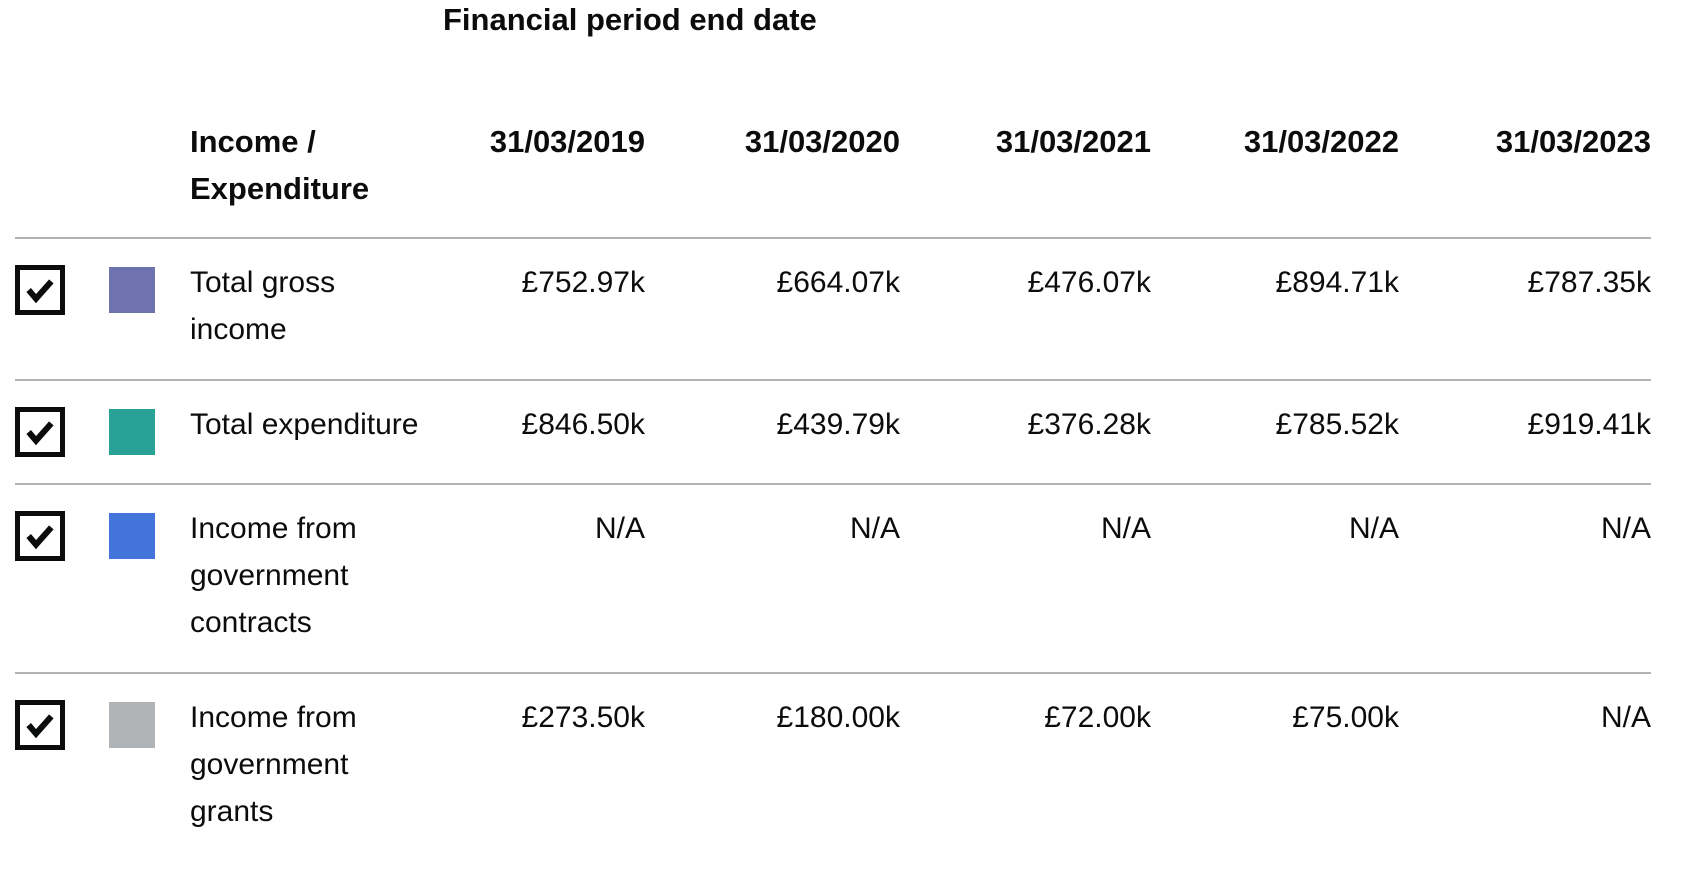 Image resolution: width=1702 pixels, height=892 pixels. I want to click on header-spacer-checkbox, so click(59, 165).